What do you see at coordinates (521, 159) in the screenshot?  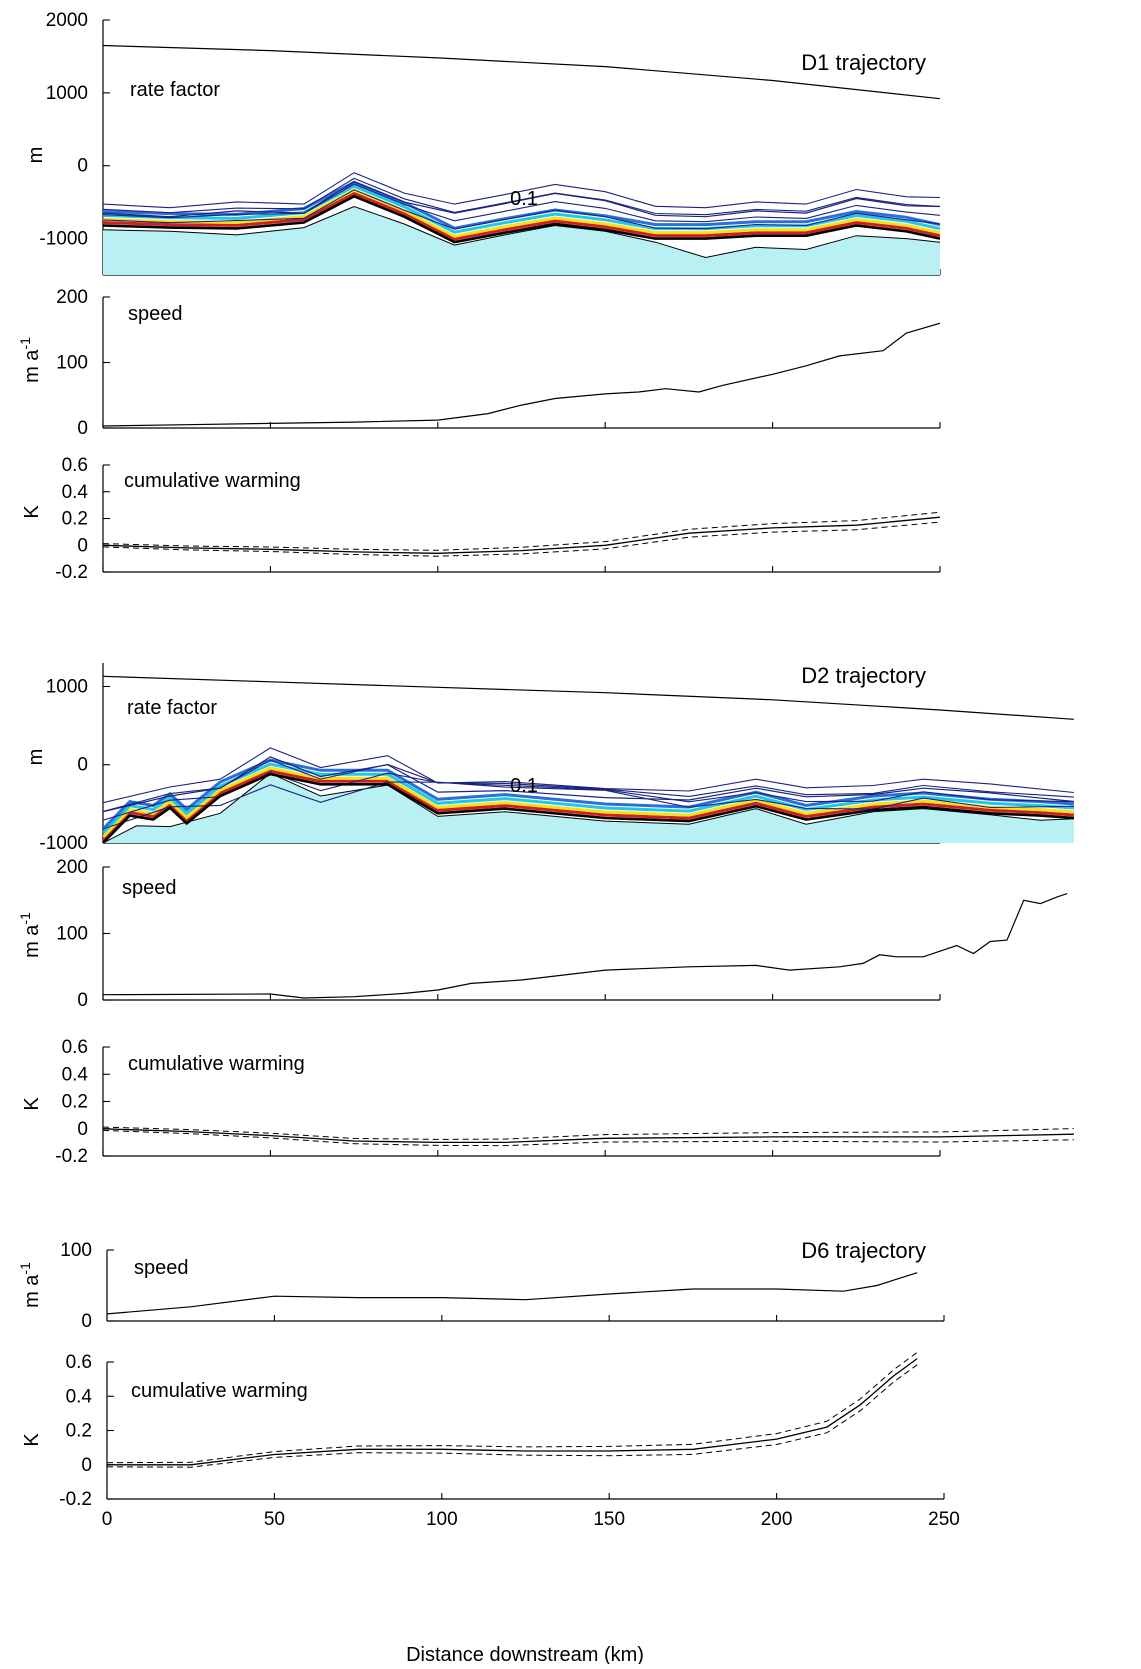 I see `d1-rate-plot-area` at bounding box center [521, 159].